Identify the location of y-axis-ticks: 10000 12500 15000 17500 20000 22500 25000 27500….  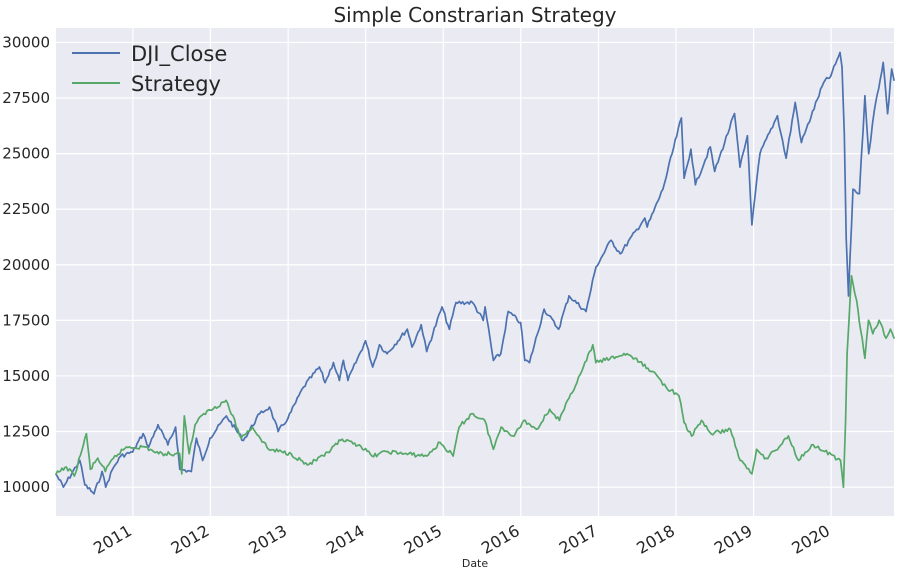
(26, 264).